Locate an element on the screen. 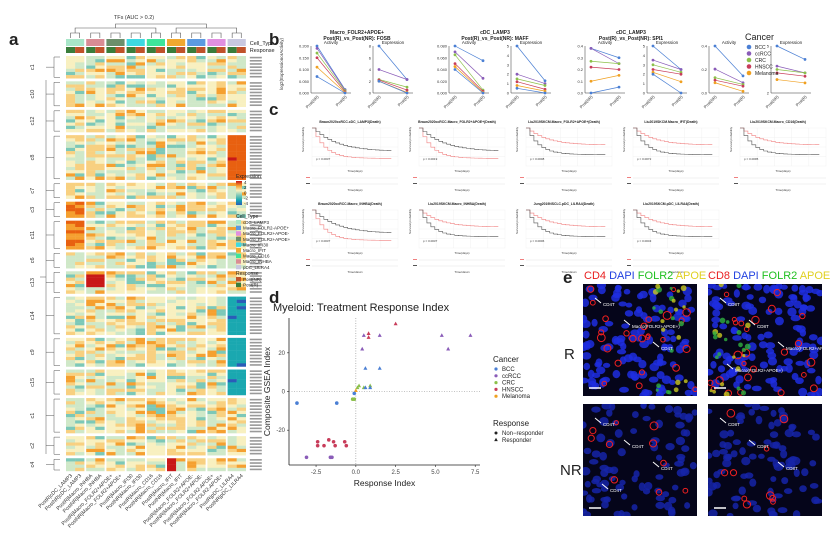 The width and height of the screenshot is (834, 534). y-tick-label: 4 is located at coordinates (644, 55).